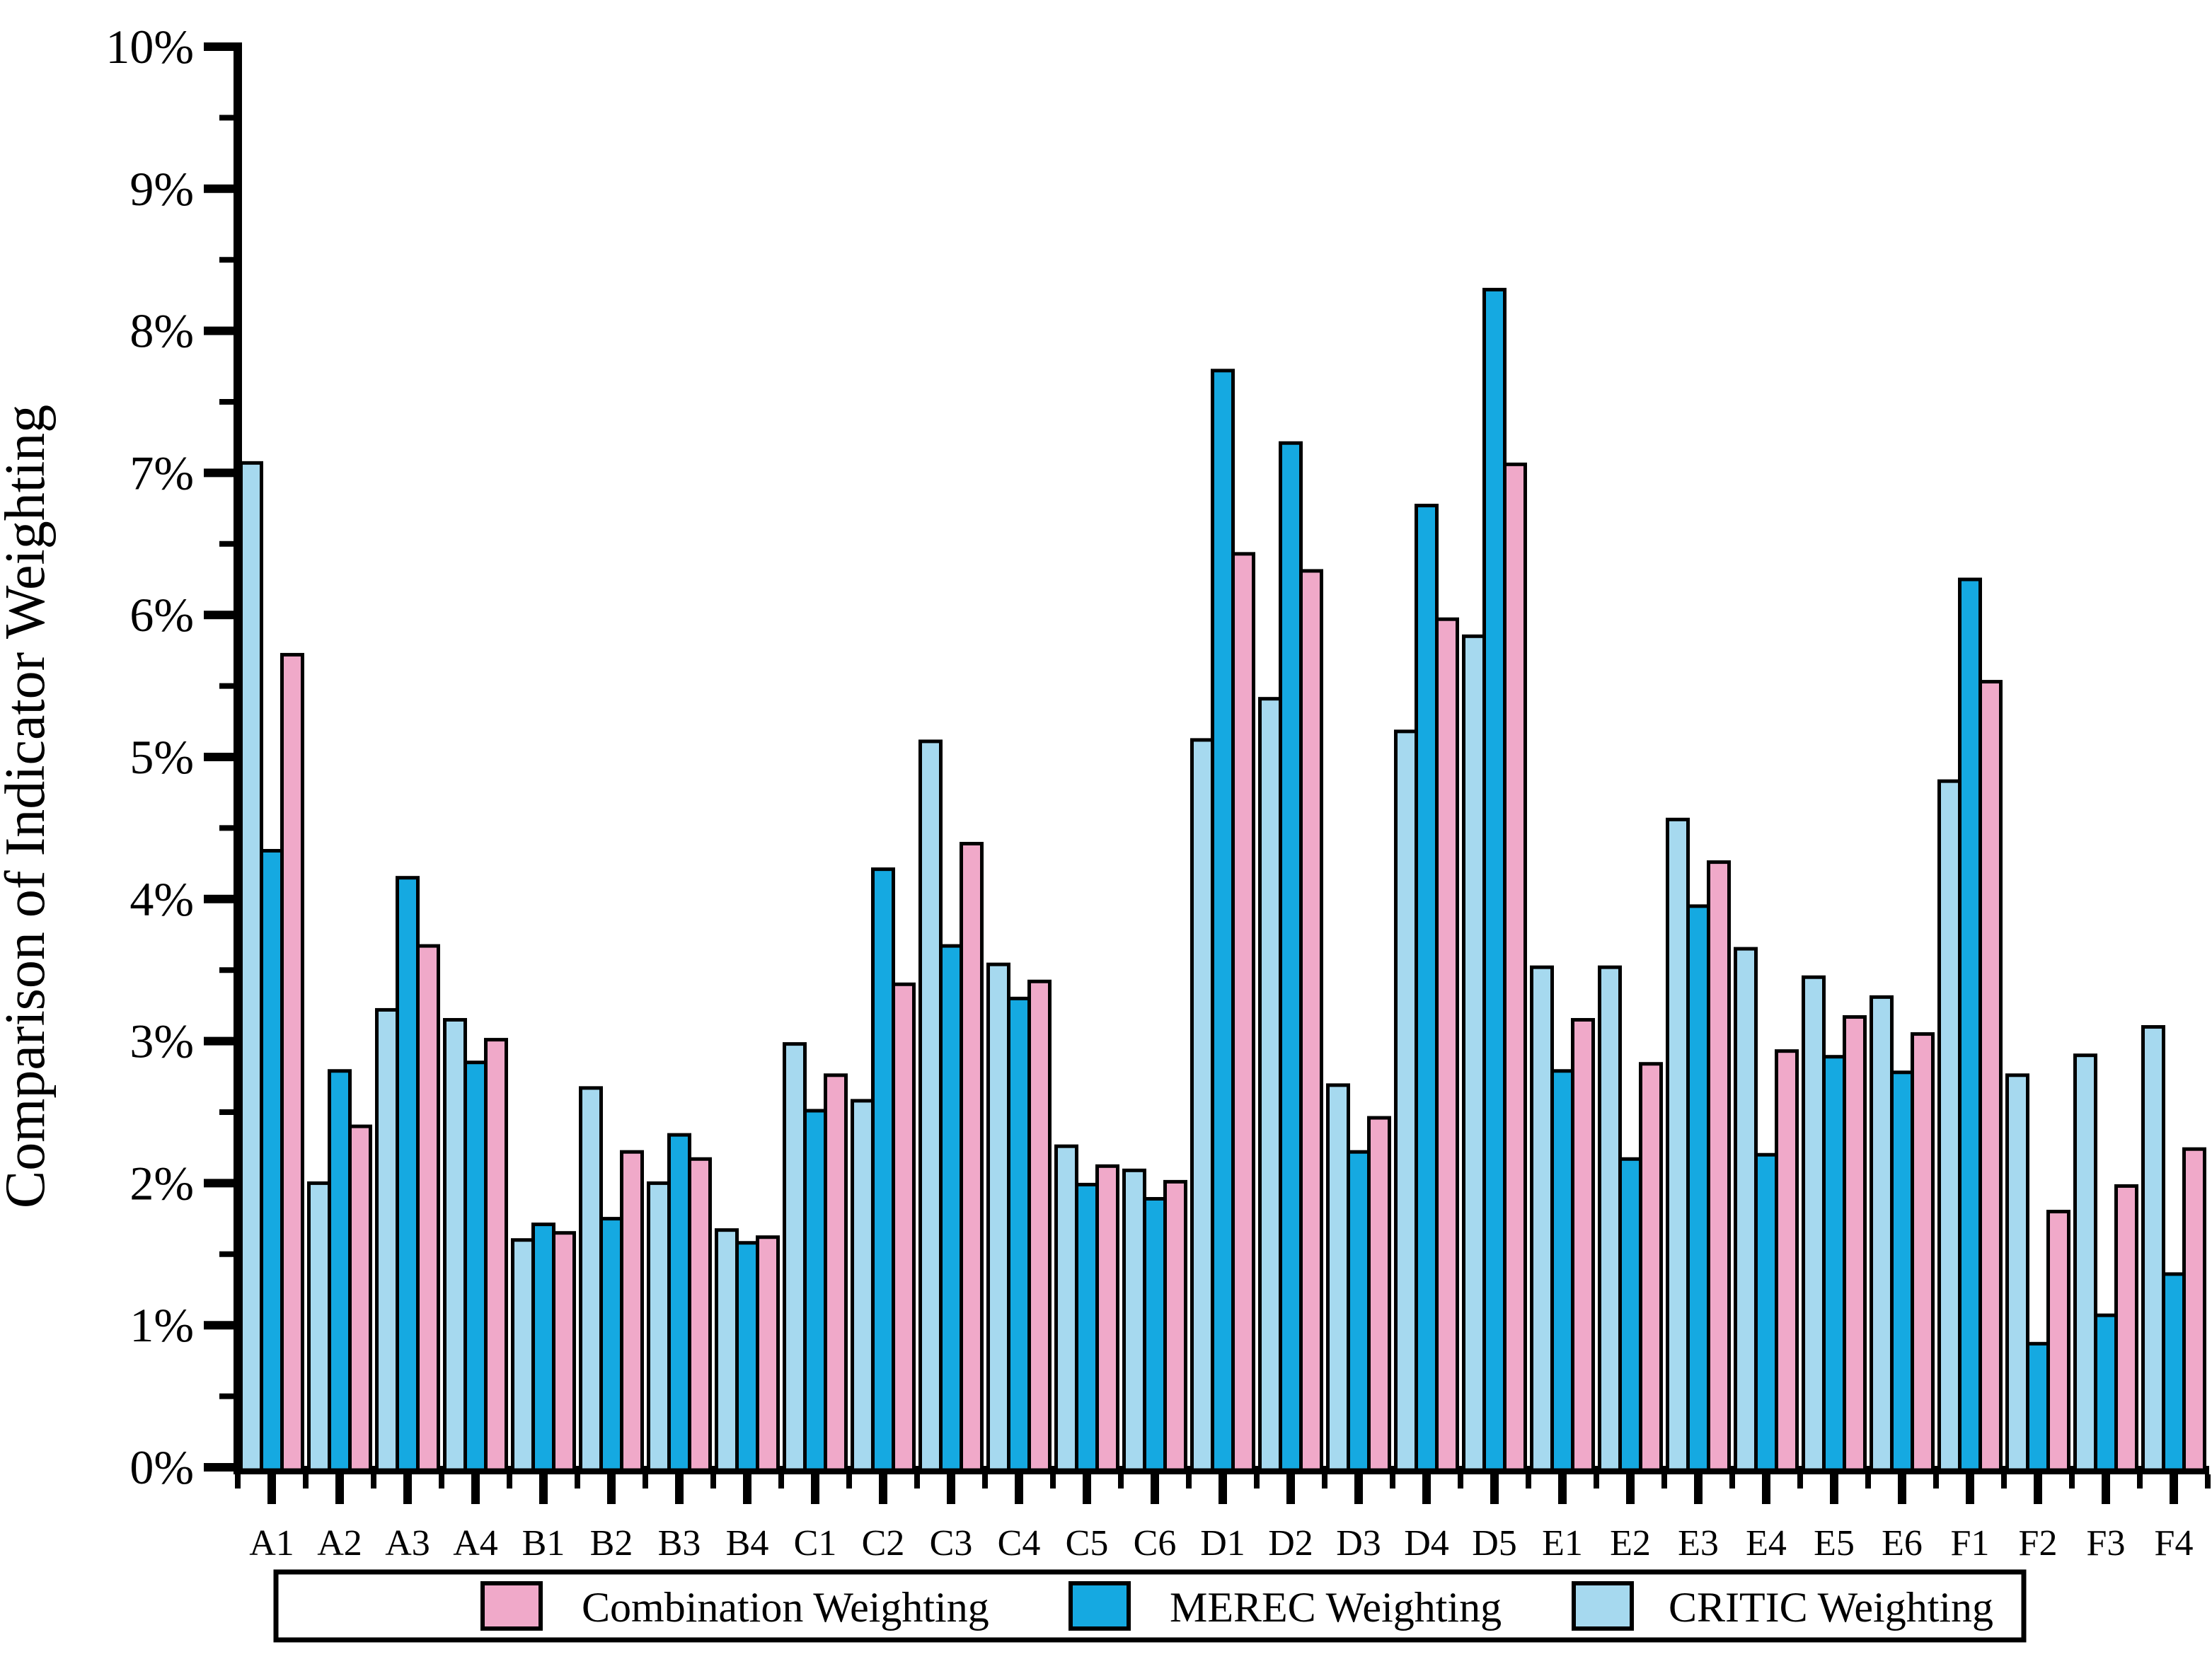 The width and height of the screenshot is (2212, 1659). I want to click on y-axis-title: Comparison of Indicator Weighting, so click(28, 806).